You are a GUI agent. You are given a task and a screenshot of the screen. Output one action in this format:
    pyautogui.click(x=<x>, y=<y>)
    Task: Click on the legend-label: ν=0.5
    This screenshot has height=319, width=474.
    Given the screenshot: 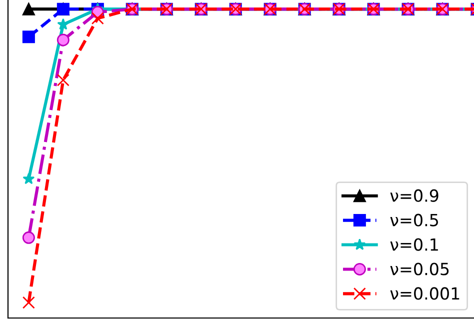 What is the action you would take?
    pyautogui.click(x=414, y=220)
    